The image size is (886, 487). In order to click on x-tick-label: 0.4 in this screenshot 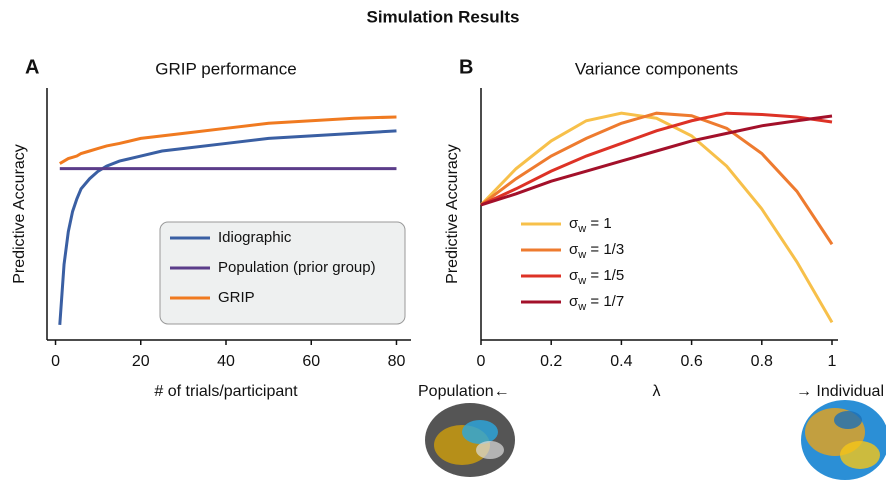, I will do `click(621, 361)`.